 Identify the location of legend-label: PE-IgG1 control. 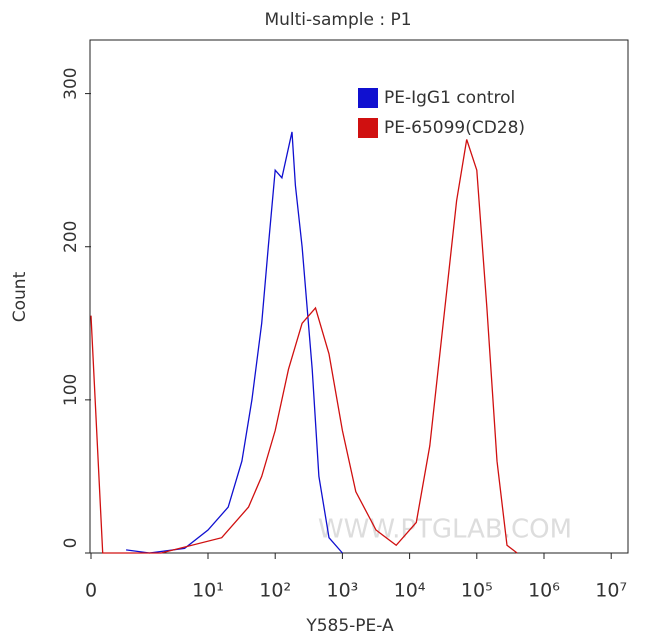
(449, 98).